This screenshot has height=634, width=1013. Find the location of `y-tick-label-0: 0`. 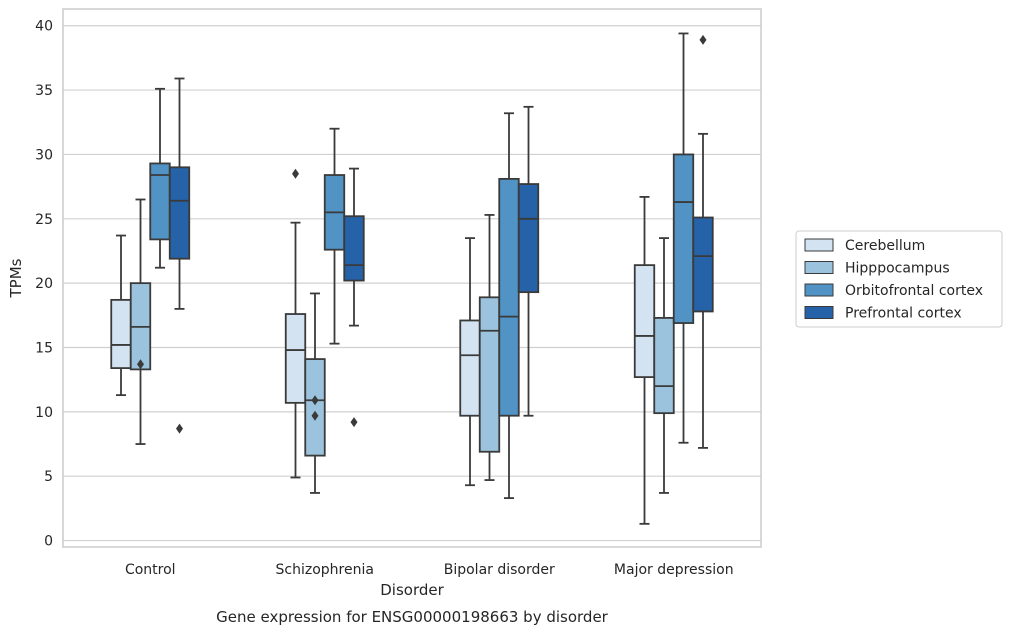

y-tick-label-0: 0 is located at coordinates (48, 542).